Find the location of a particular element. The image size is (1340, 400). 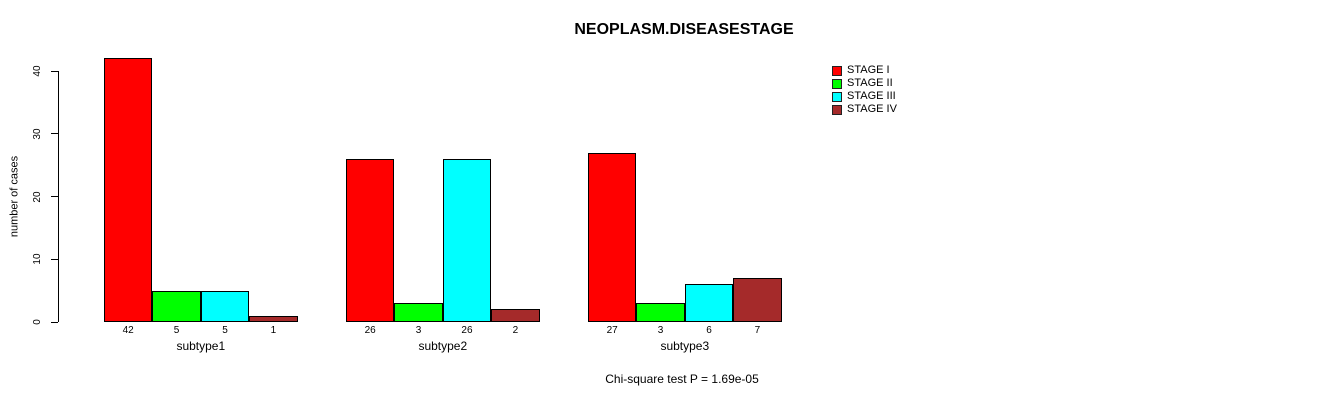

category-label-subtype1: subtype1 is located at coordinates (201, 346).